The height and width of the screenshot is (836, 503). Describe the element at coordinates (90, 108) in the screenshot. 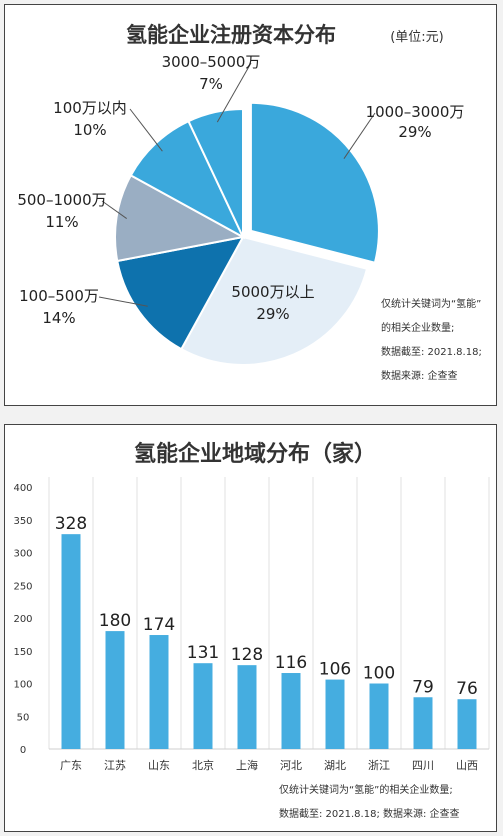

I see `pie-slice-label: 100万以内` at that location.